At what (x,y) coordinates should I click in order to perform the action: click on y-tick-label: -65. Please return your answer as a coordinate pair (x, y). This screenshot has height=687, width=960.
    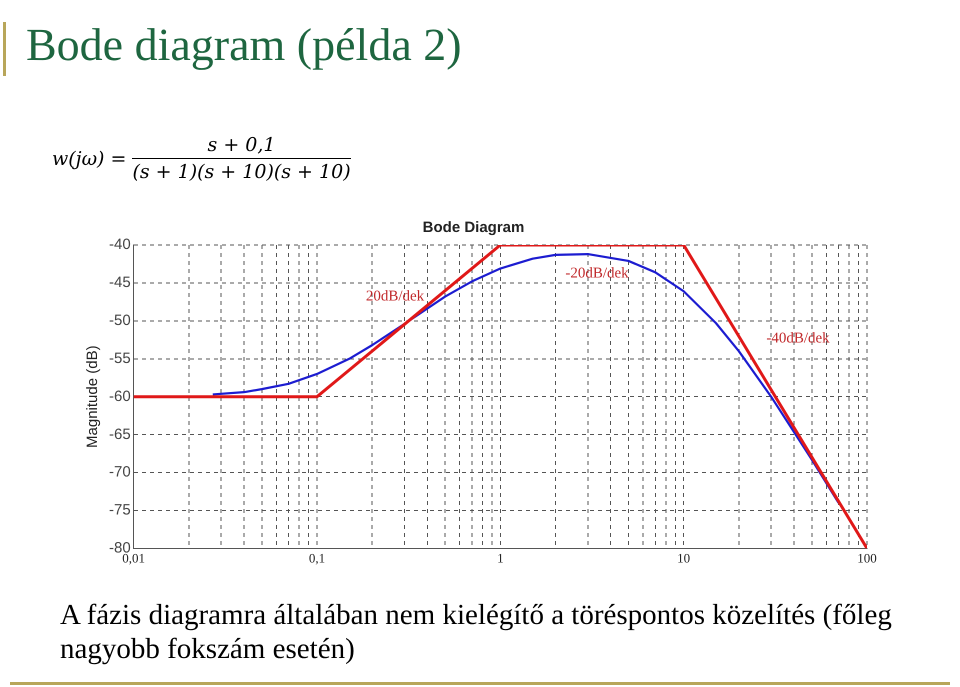
    Looking at the image, I should click on (119, 434).